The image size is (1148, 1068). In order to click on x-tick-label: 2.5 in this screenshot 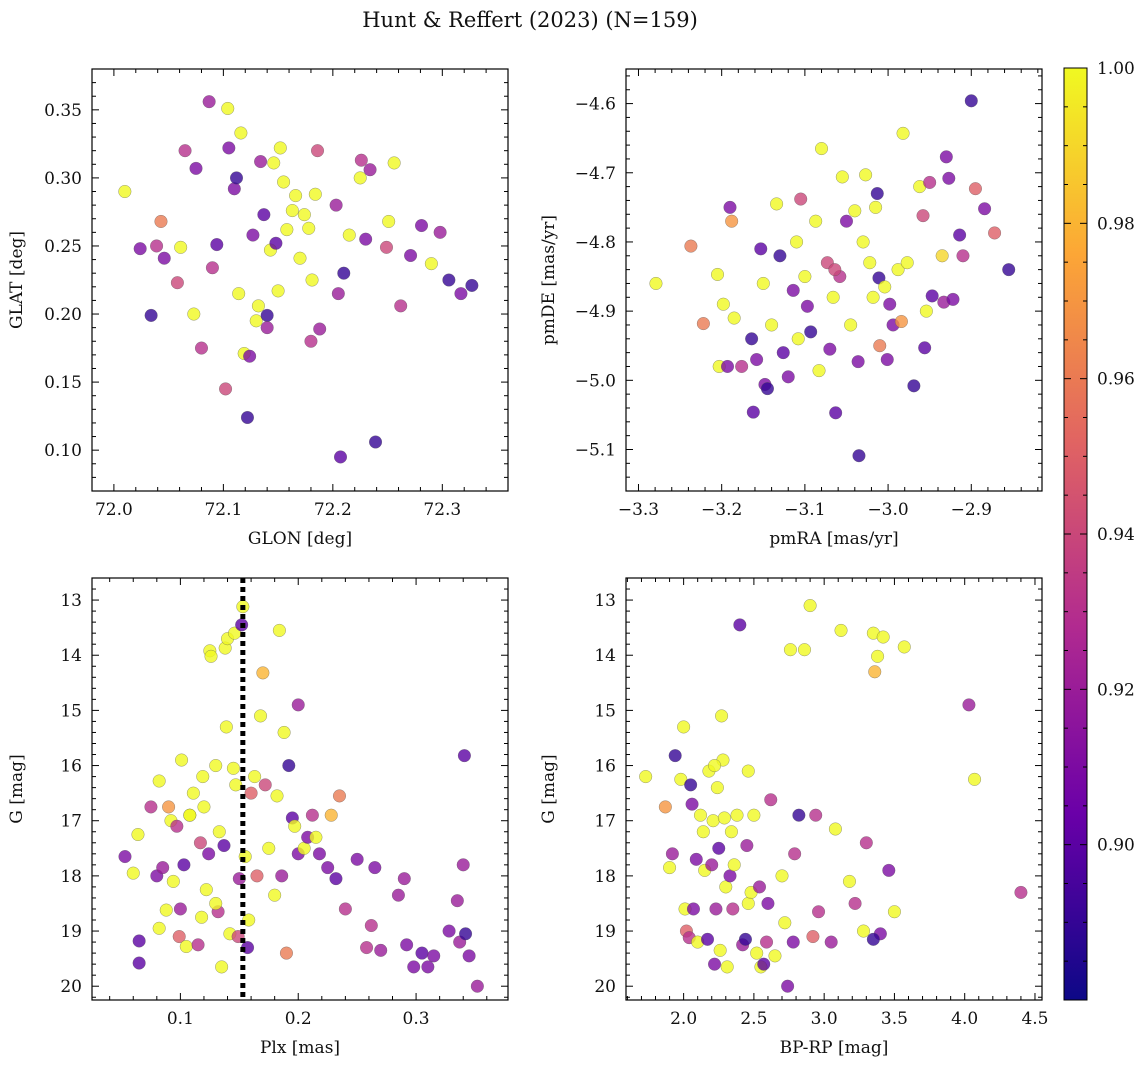, I will do `click(753, 1019)`.